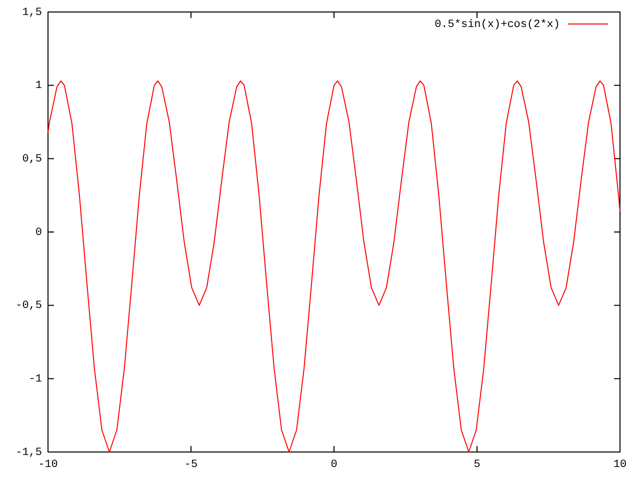 This screenshot has height=480, width=640. Describe the element at coordinates (32, 12) in the screenshot. I see `y-tick-label: 1,5` at that location.